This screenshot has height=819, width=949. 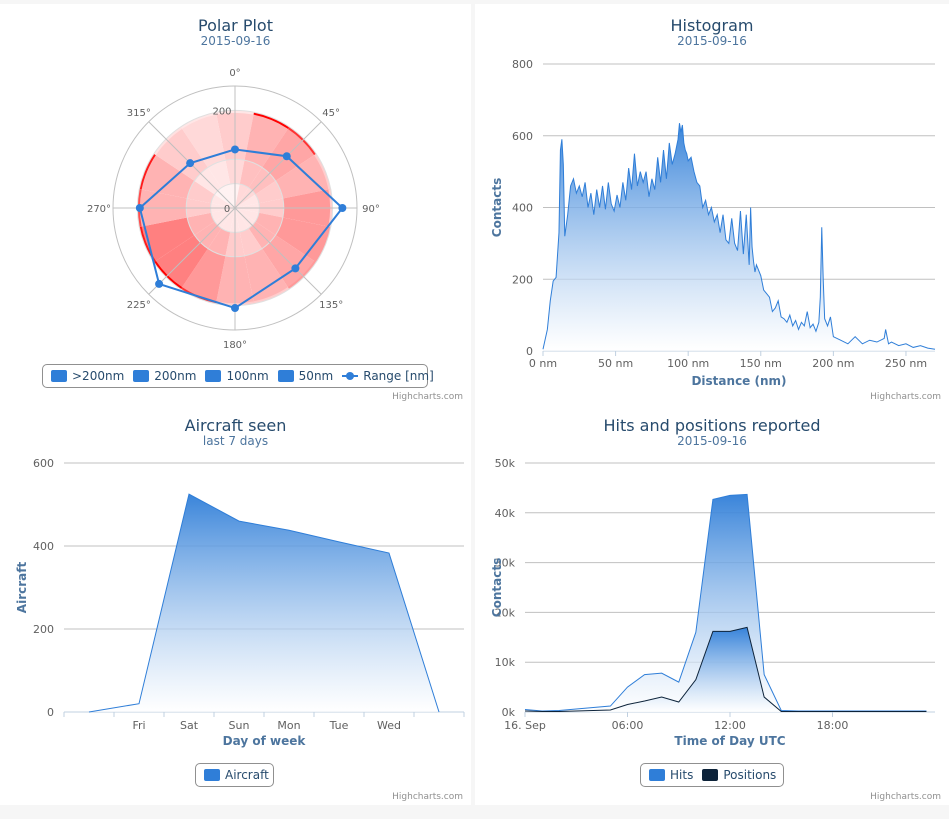 I want to click on legend-line-symbol, so click(x=350, y=376).